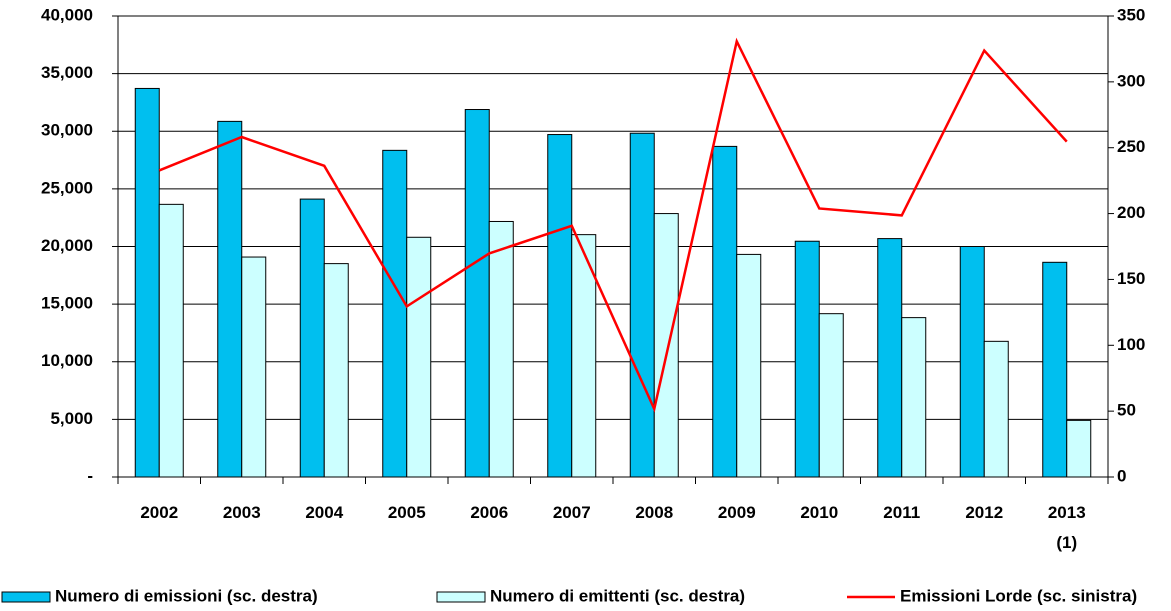 The height and width of the screenshot is (611, 1171). I want to click on x-tick-label: 2004, so click(324, 512).